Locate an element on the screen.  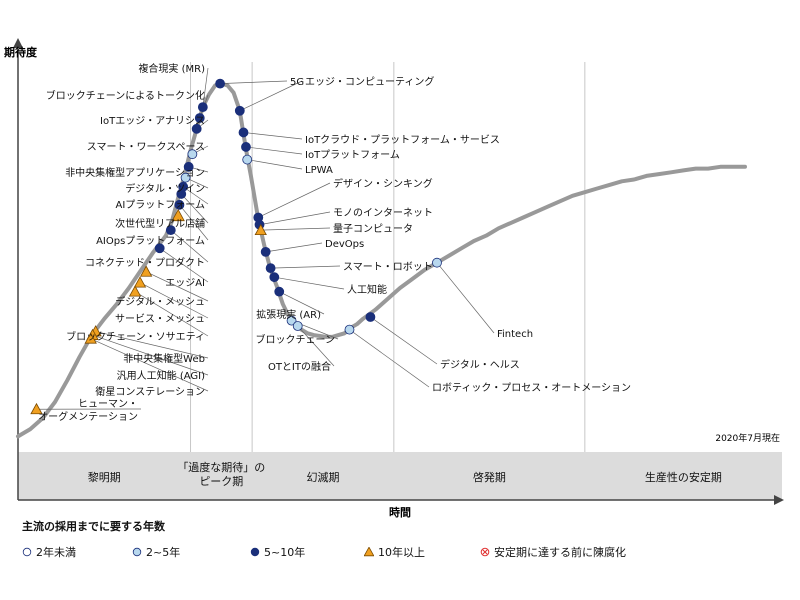
technology-label-line: IoTエッジ・アナリシス is located at coordinates (152, 121).